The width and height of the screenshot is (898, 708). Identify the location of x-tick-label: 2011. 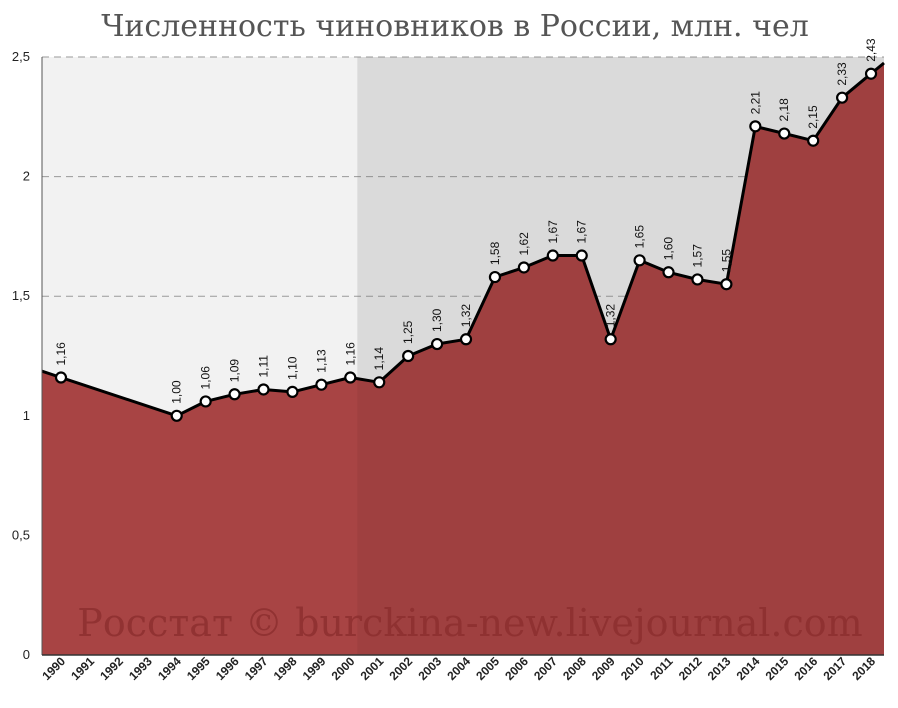
(661, 668).